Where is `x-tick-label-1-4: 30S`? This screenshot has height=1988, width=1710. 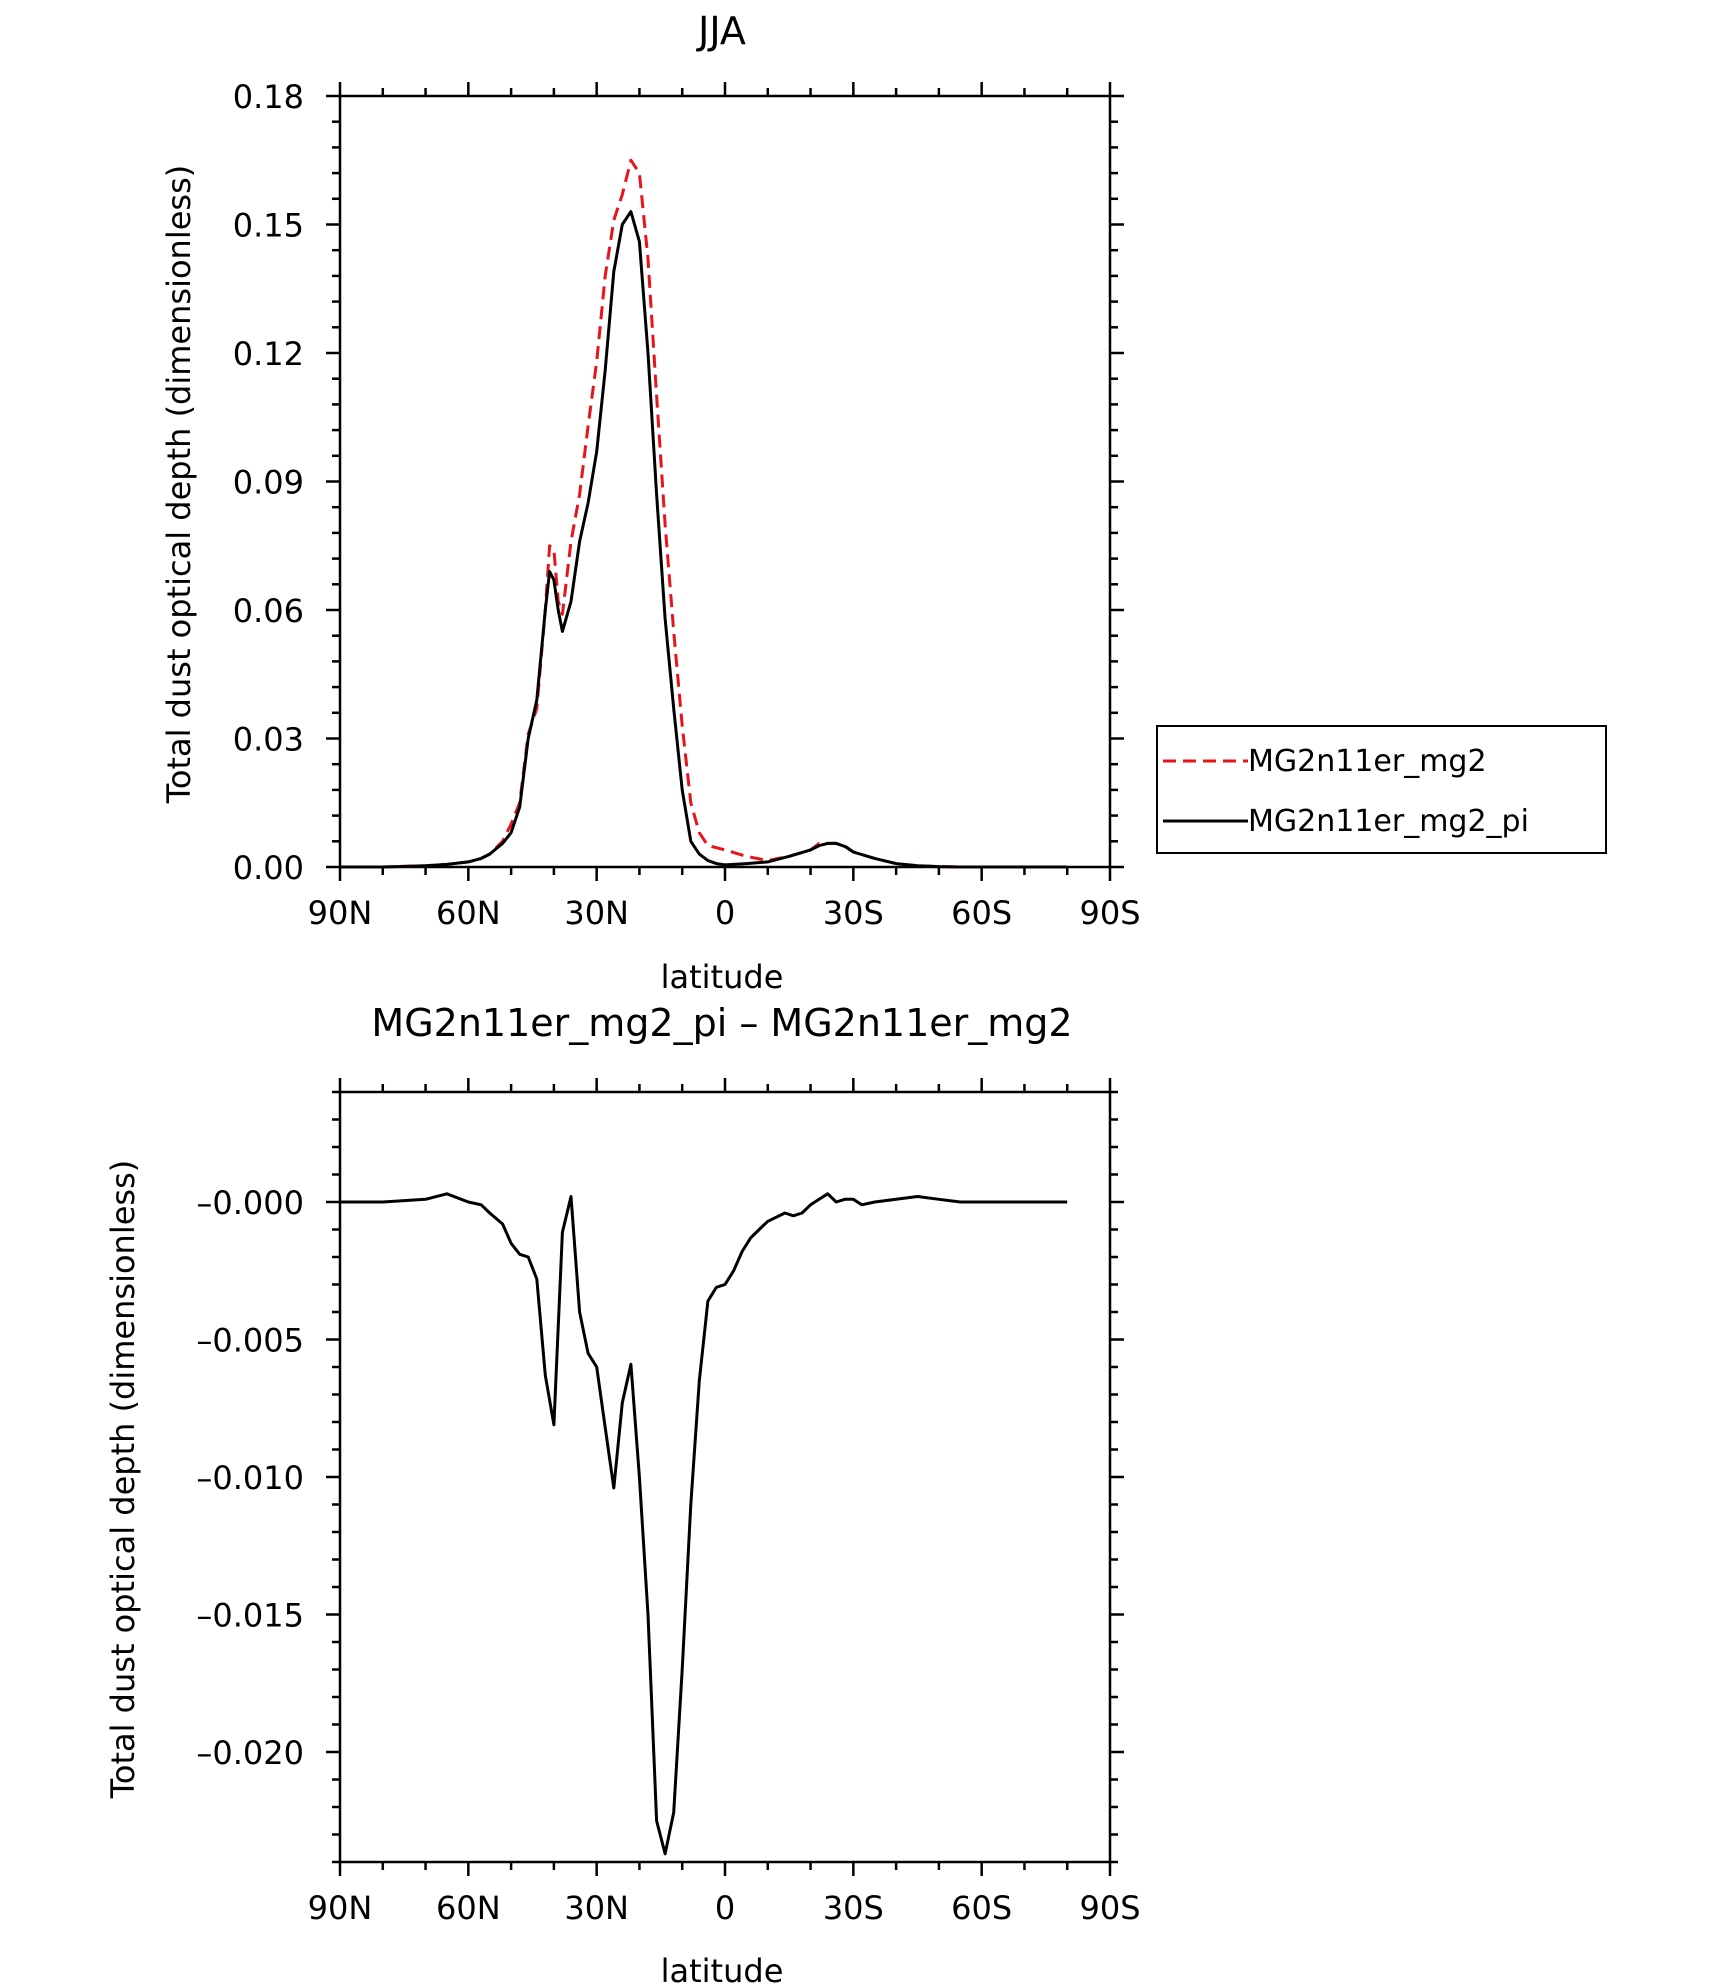
x-tick-label-1-4: 30S is located at coordinates (853, 1908).